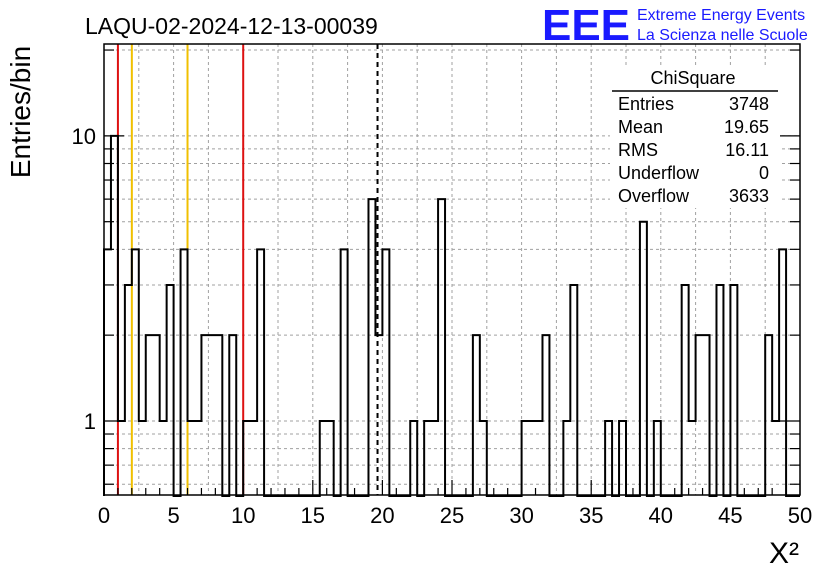  What do you see at coordinates (749, 196) in the screenshot?
I see `stat-value: 3633` at bounding box center [749, 196].